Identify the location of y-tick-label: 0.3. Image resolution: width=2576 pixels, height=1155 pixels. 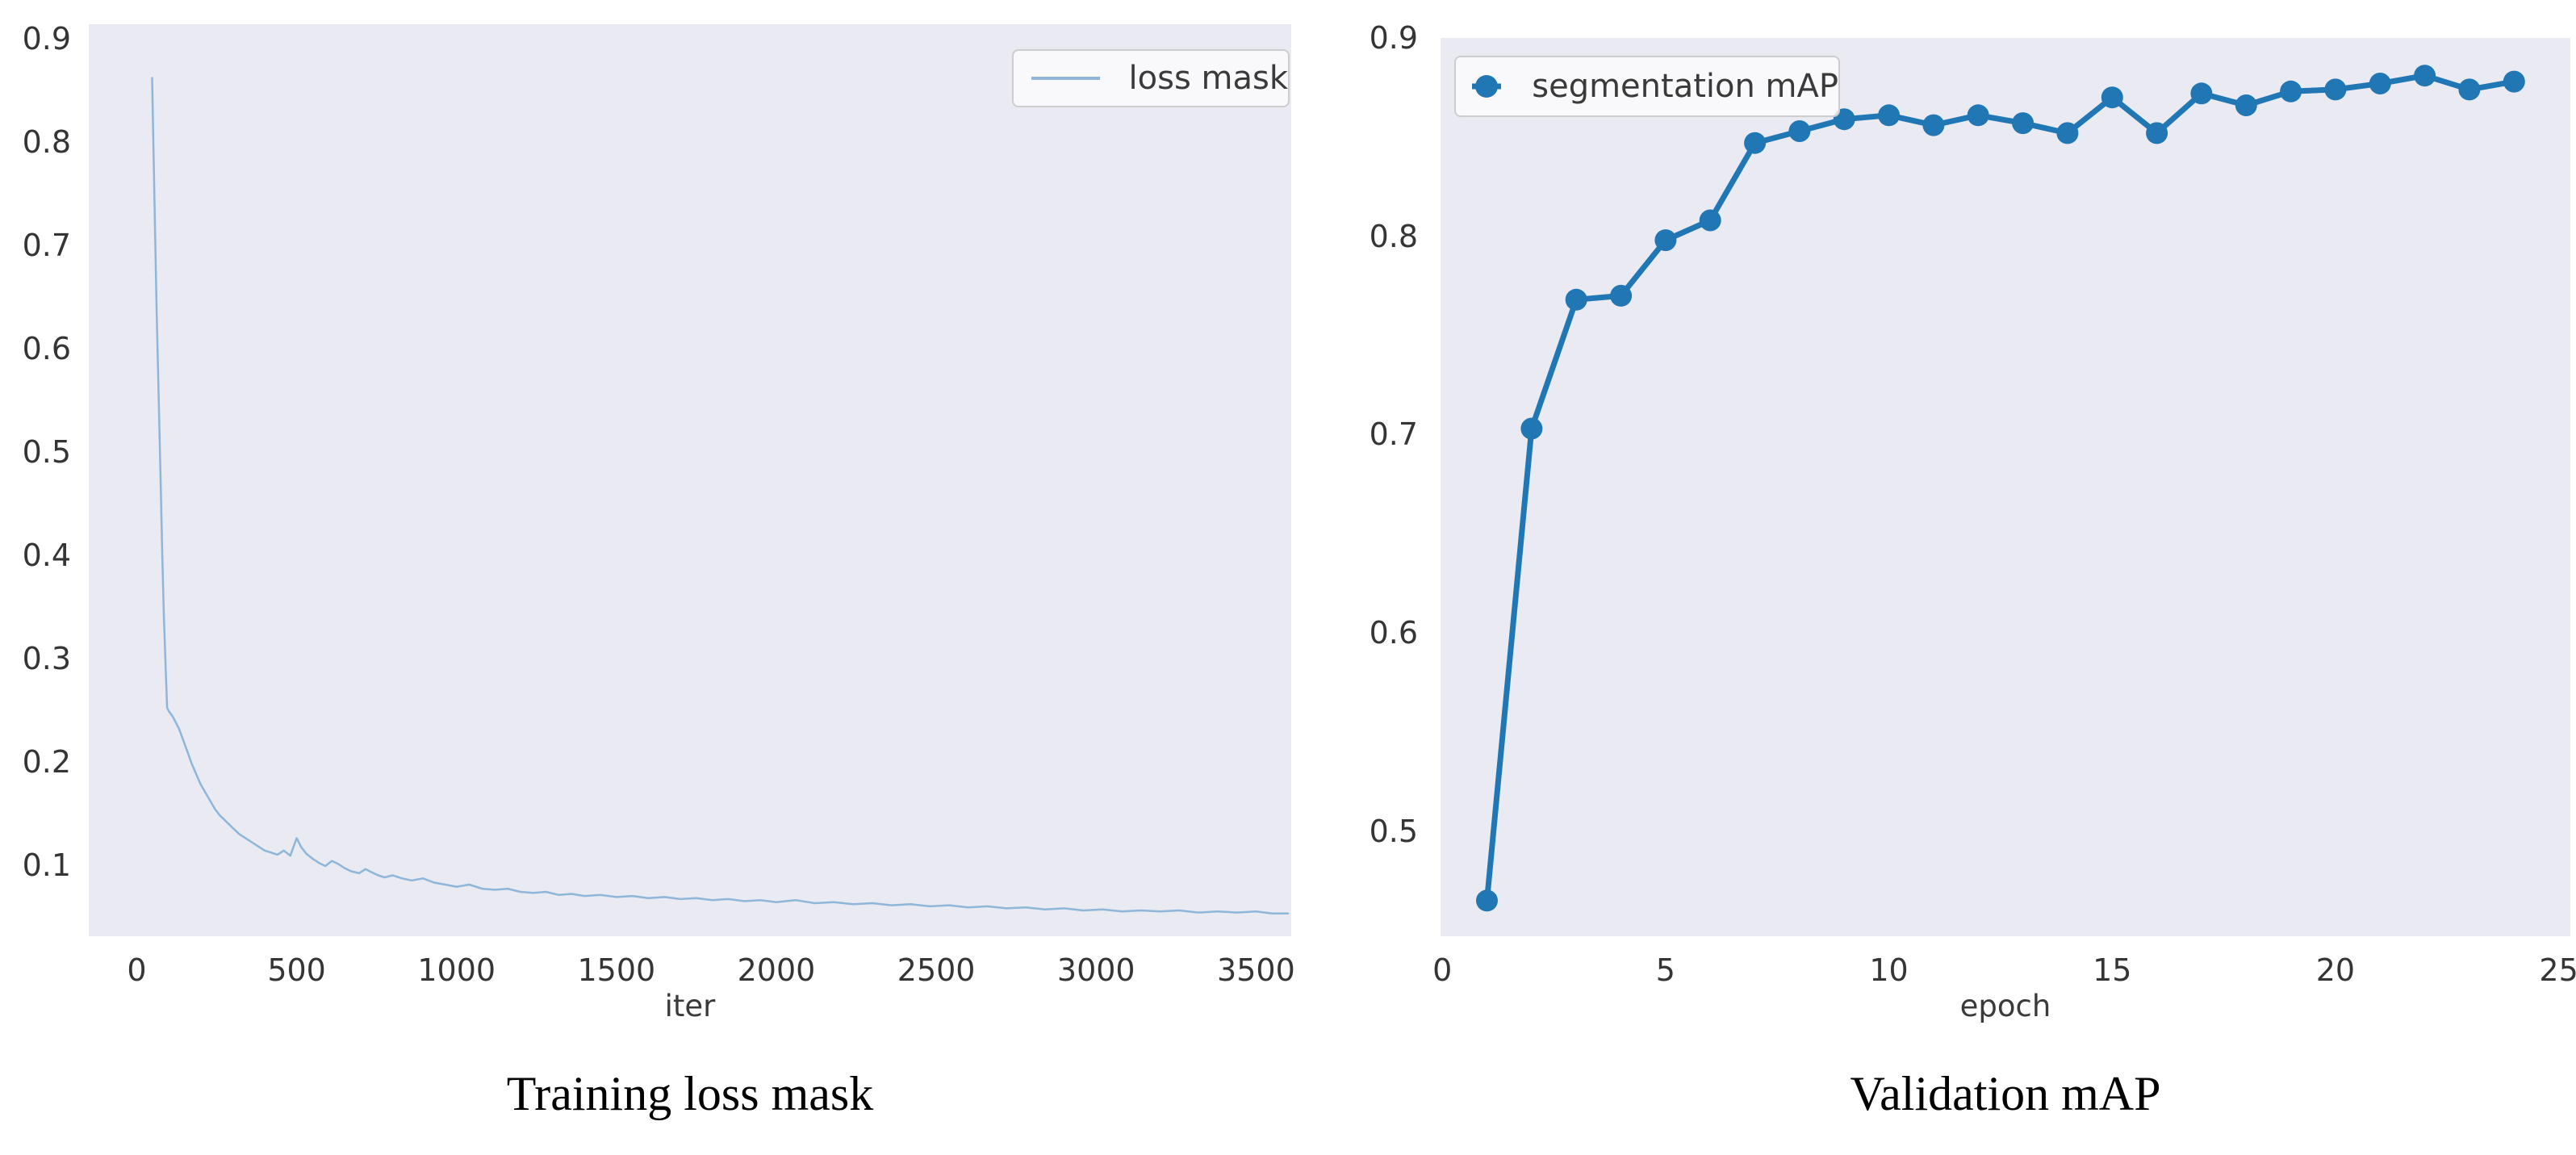
(46, 658).